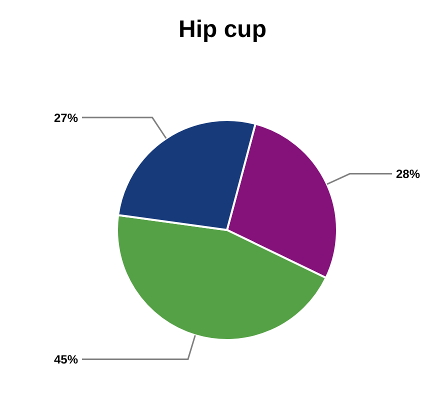  What do you see at coordinates (66, 359) in the screenshot?
I see `data-label: 45%` at bounding box center [66, 359].